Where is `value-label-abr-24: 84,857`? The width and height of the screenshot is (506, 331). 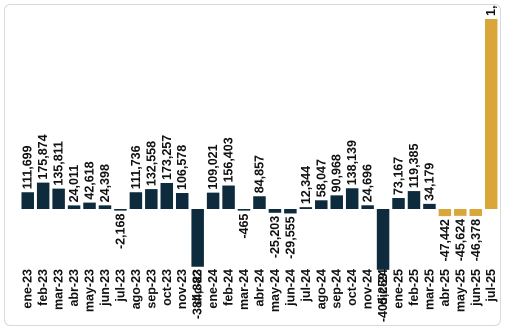
value-label-abr-24: 84,857 is located at coordinates (259, 174).